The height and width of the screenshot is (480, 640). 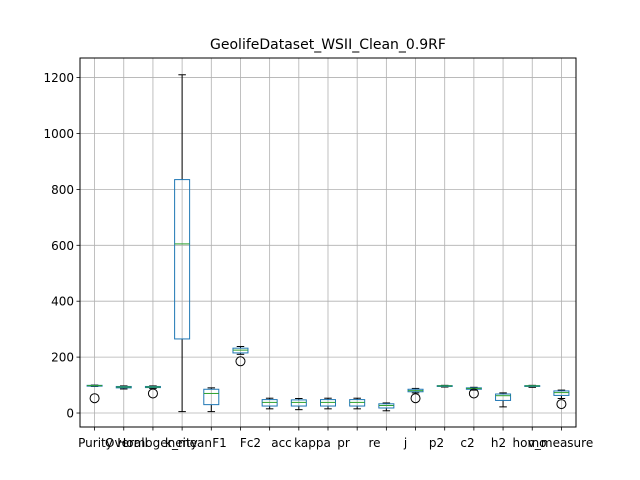 What do you see at coordinates (343, 443) in the screenshot?
I see `x-tick-label: pr` at bounding box center [343, 443].